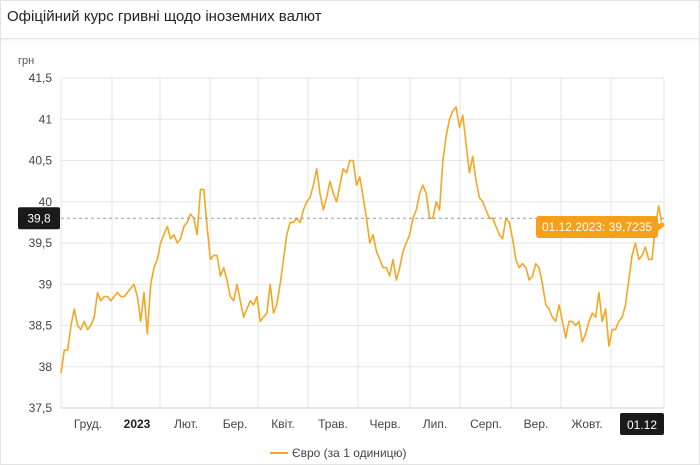 The image size is (700, 465). I want to click on x-tick-label: Жовт., so click(586, 424).